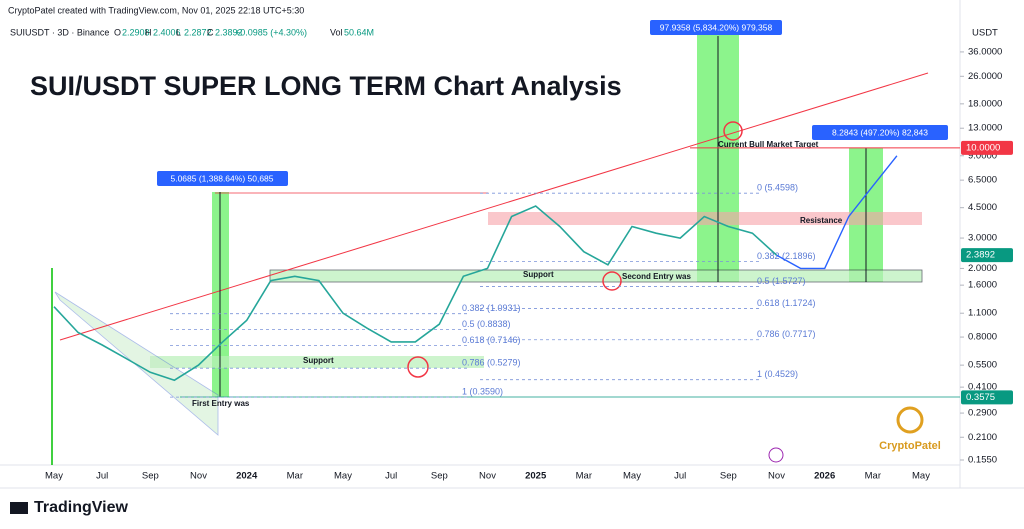 This screenshot has width=1024, height=529. I want to click on ohlc-value: 2.3892, so click(229, 32).